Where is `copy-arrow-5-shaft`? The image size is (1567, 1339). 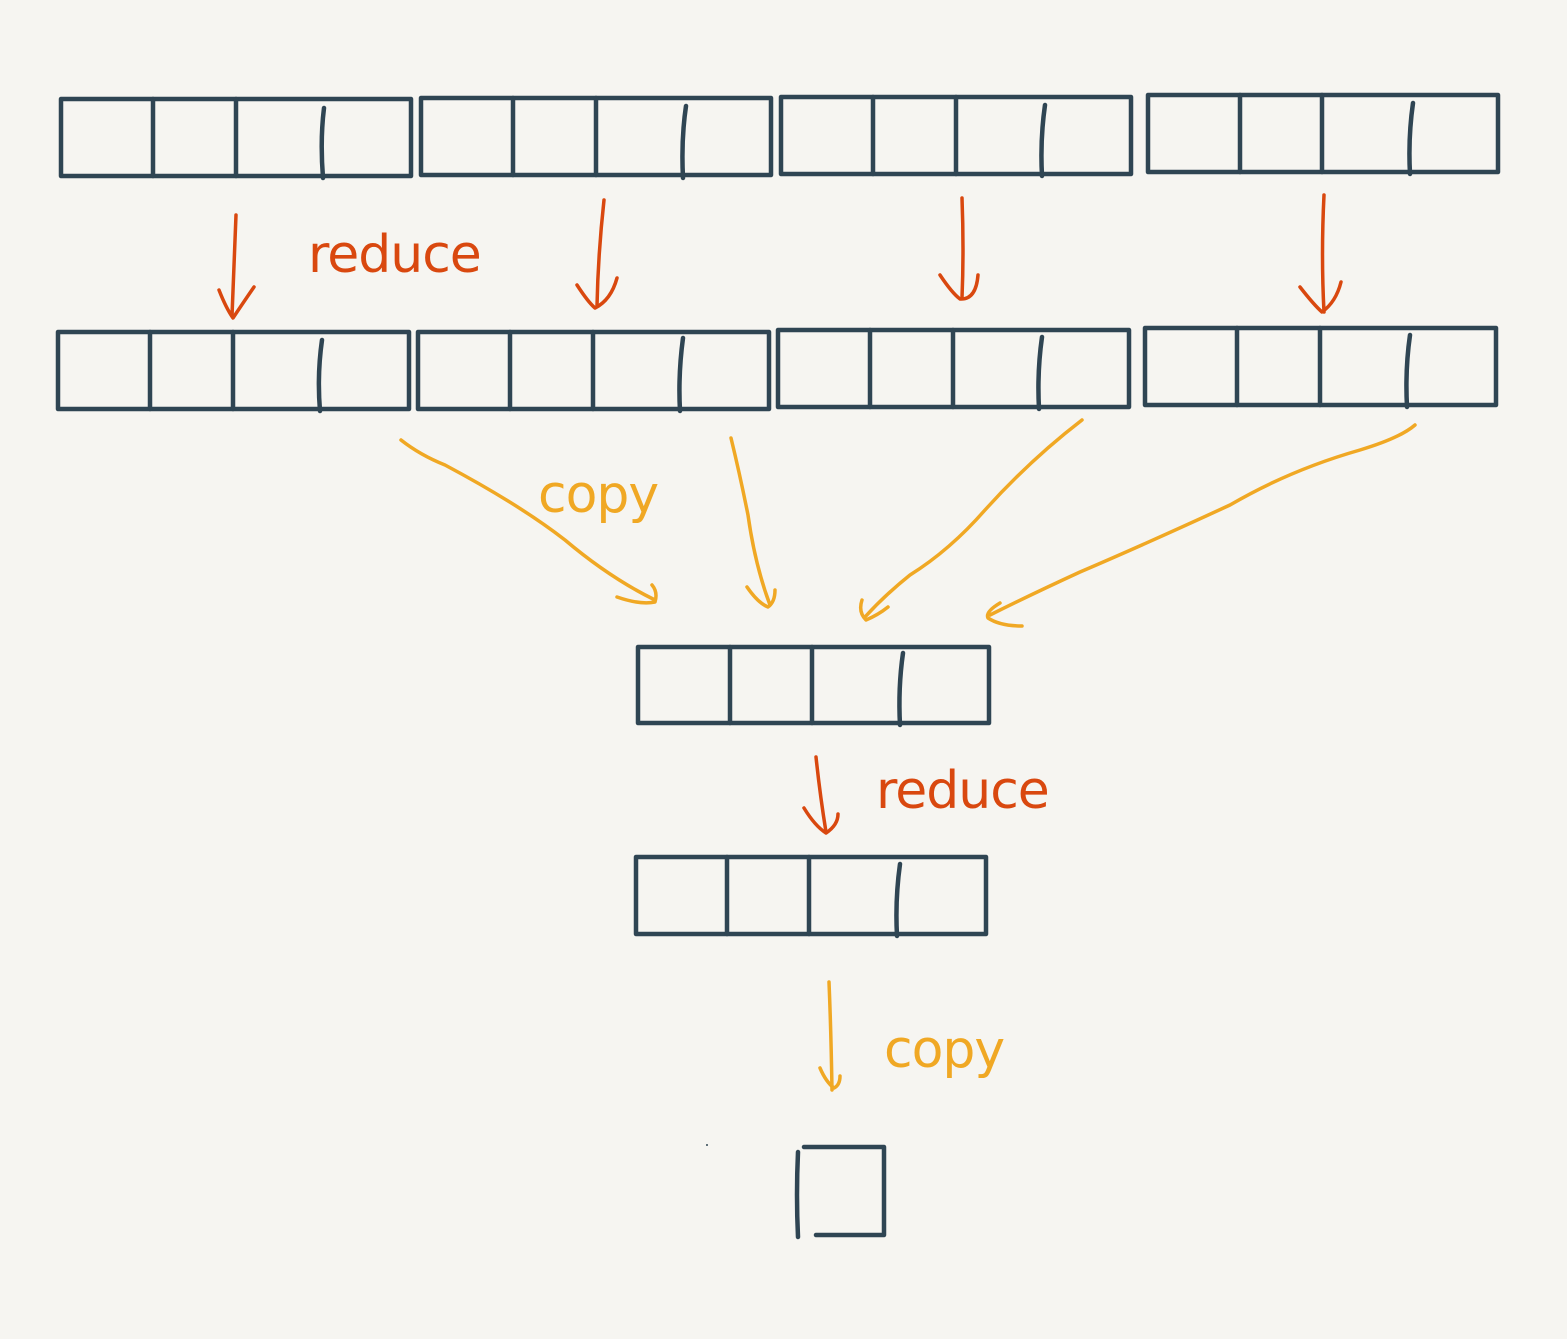 copy-arrow-5-shaft is located at coordinates (830, 1036).